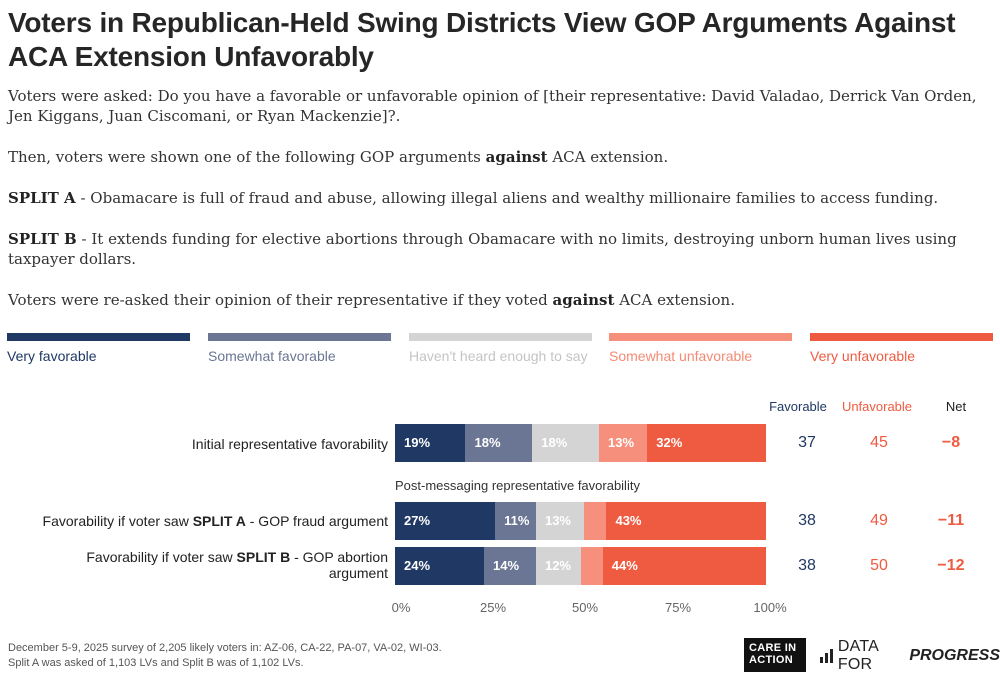 This screenshot has width=1000, height=679. What do you see at coordinates (951, 565) in the screenshot?
I see `net-value: −12` at bounding box center [951, 565].